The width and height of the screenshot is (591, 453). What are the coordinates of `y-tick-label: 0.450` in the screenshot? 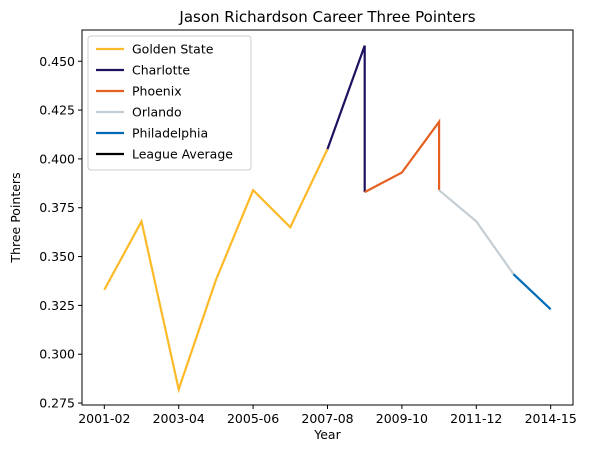 It's located at (57, 61).